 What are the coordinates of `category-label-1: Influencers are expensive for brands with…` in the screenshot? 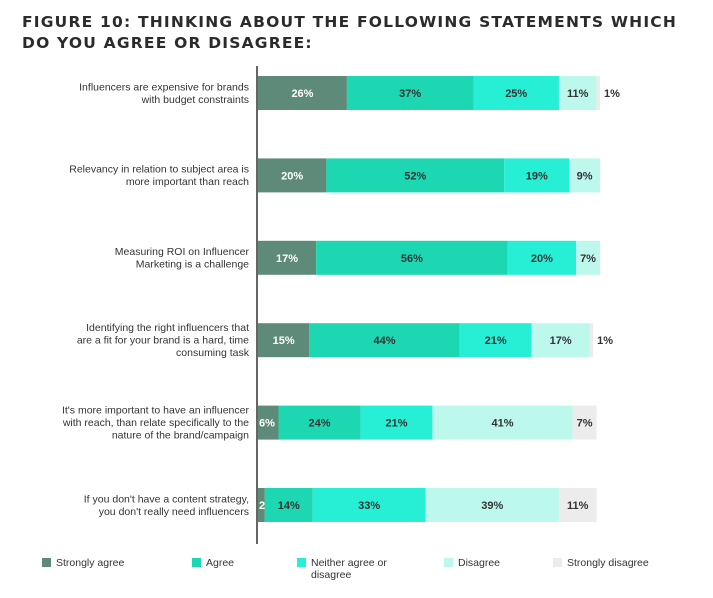 It's located at (164, 93).